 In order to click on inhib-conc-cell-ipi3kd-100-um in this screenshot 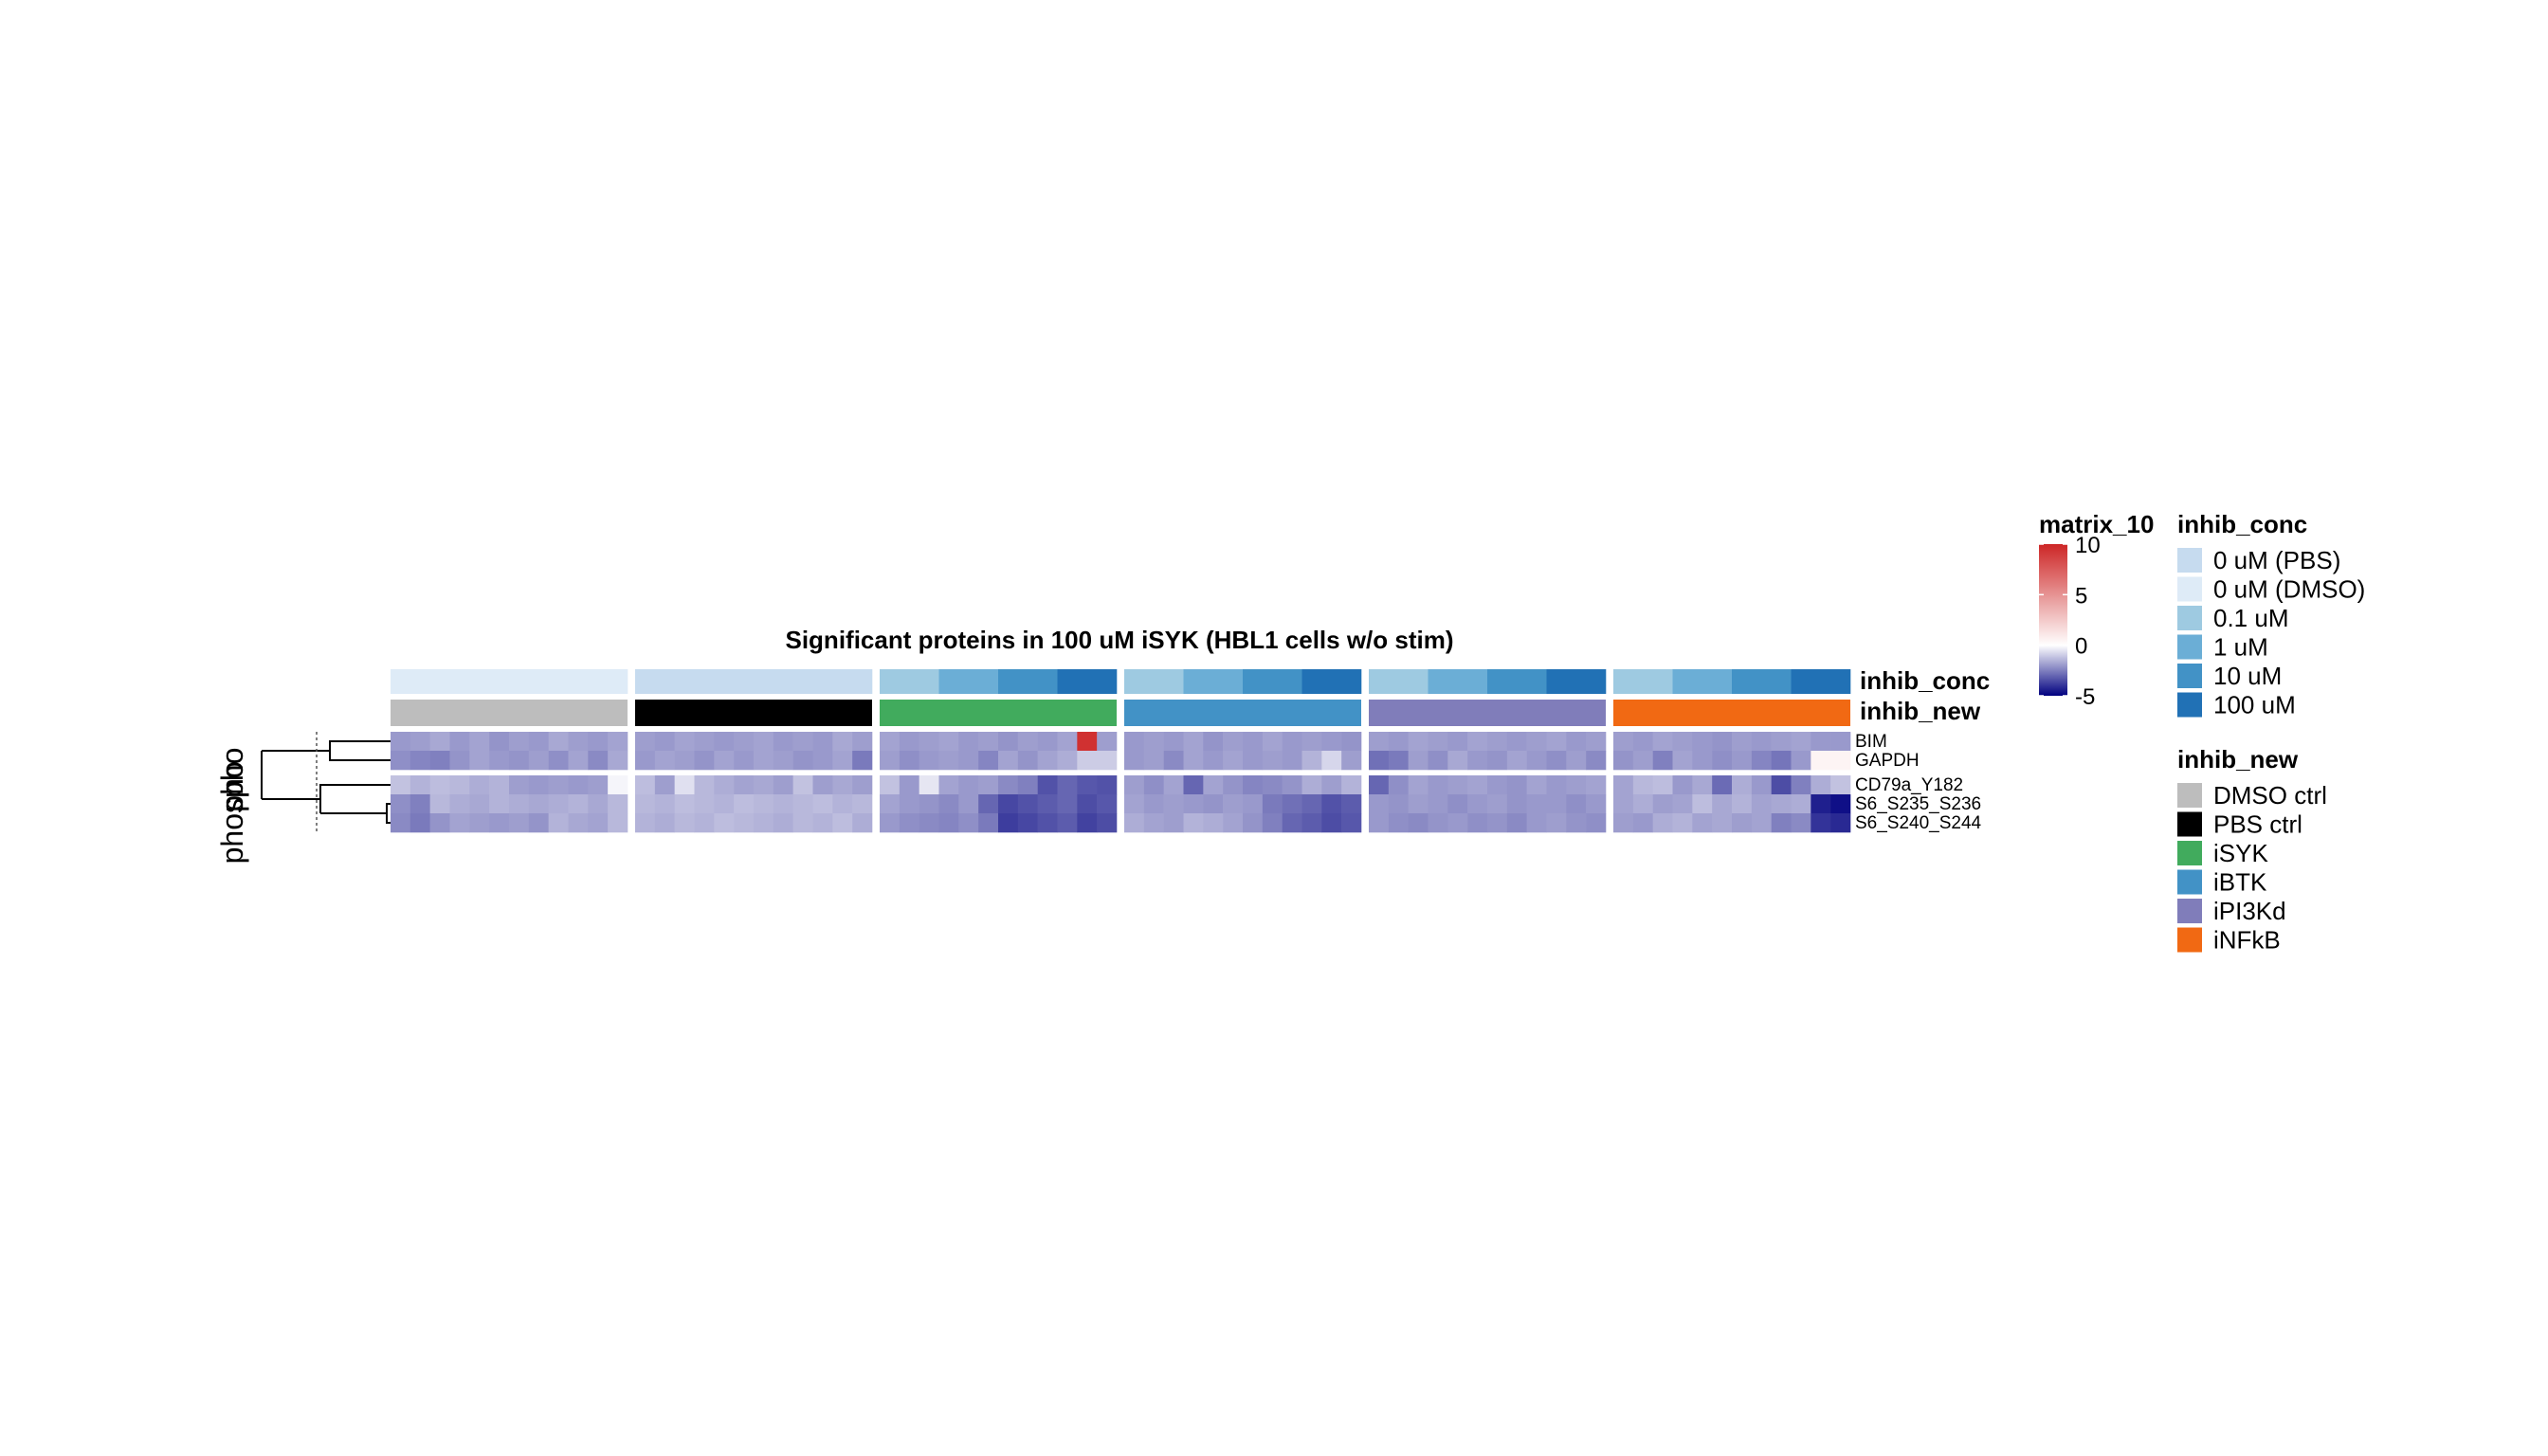, I will do `click(1576, 681)`.